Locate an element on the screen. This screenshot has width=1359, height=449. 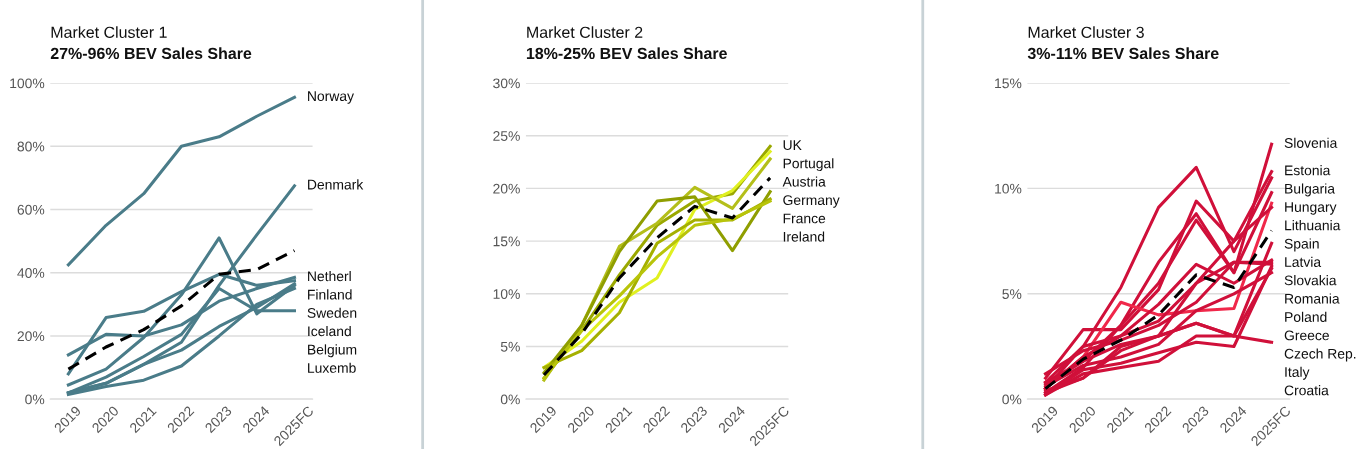
text: Belgium is located at coordinates (332, 351).